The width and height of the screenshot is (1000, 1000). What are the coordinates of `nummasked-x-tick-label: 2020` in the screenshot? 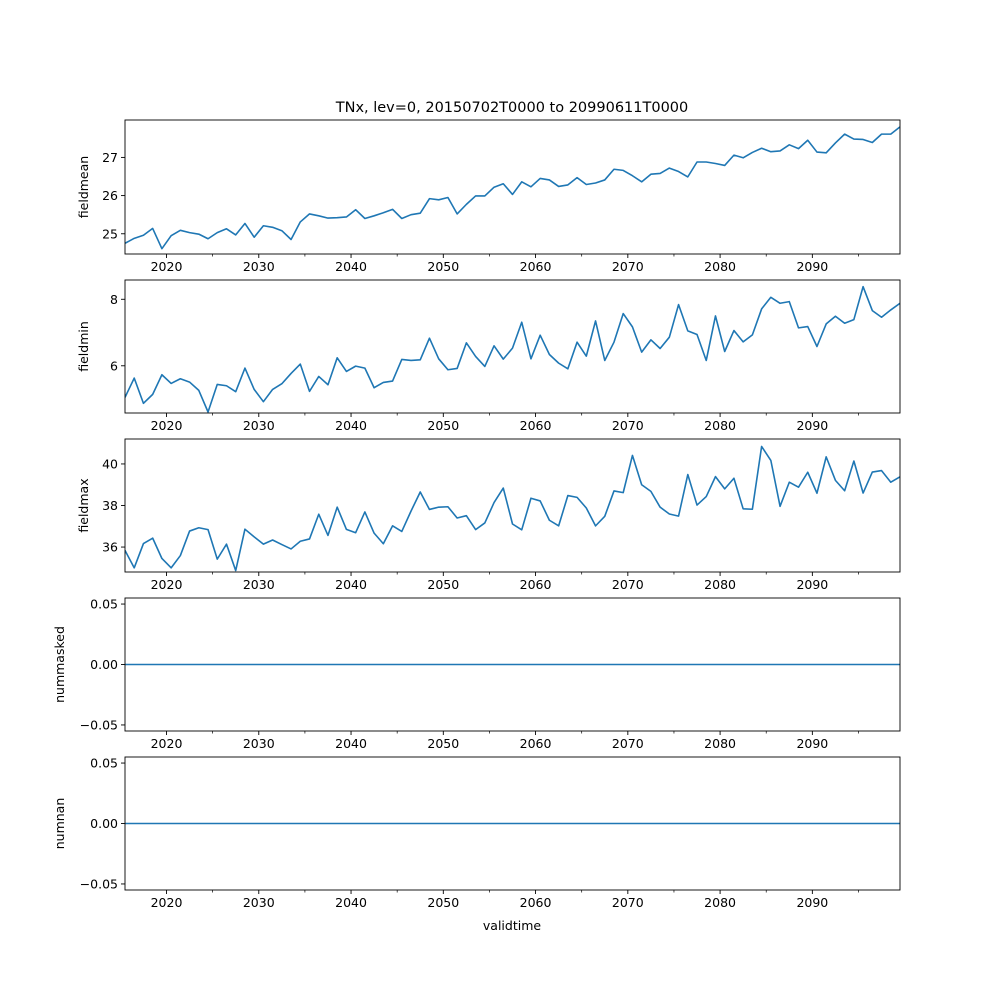 It's located at (167, 743).